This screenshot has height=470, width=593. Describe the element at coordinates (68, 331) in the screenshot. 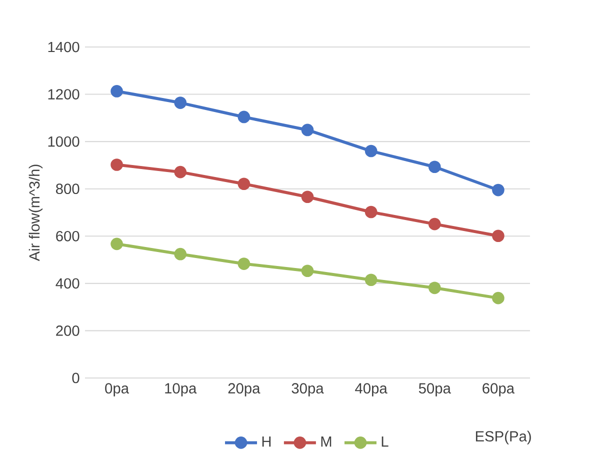

I see `y-tick-label: 200` at that location.